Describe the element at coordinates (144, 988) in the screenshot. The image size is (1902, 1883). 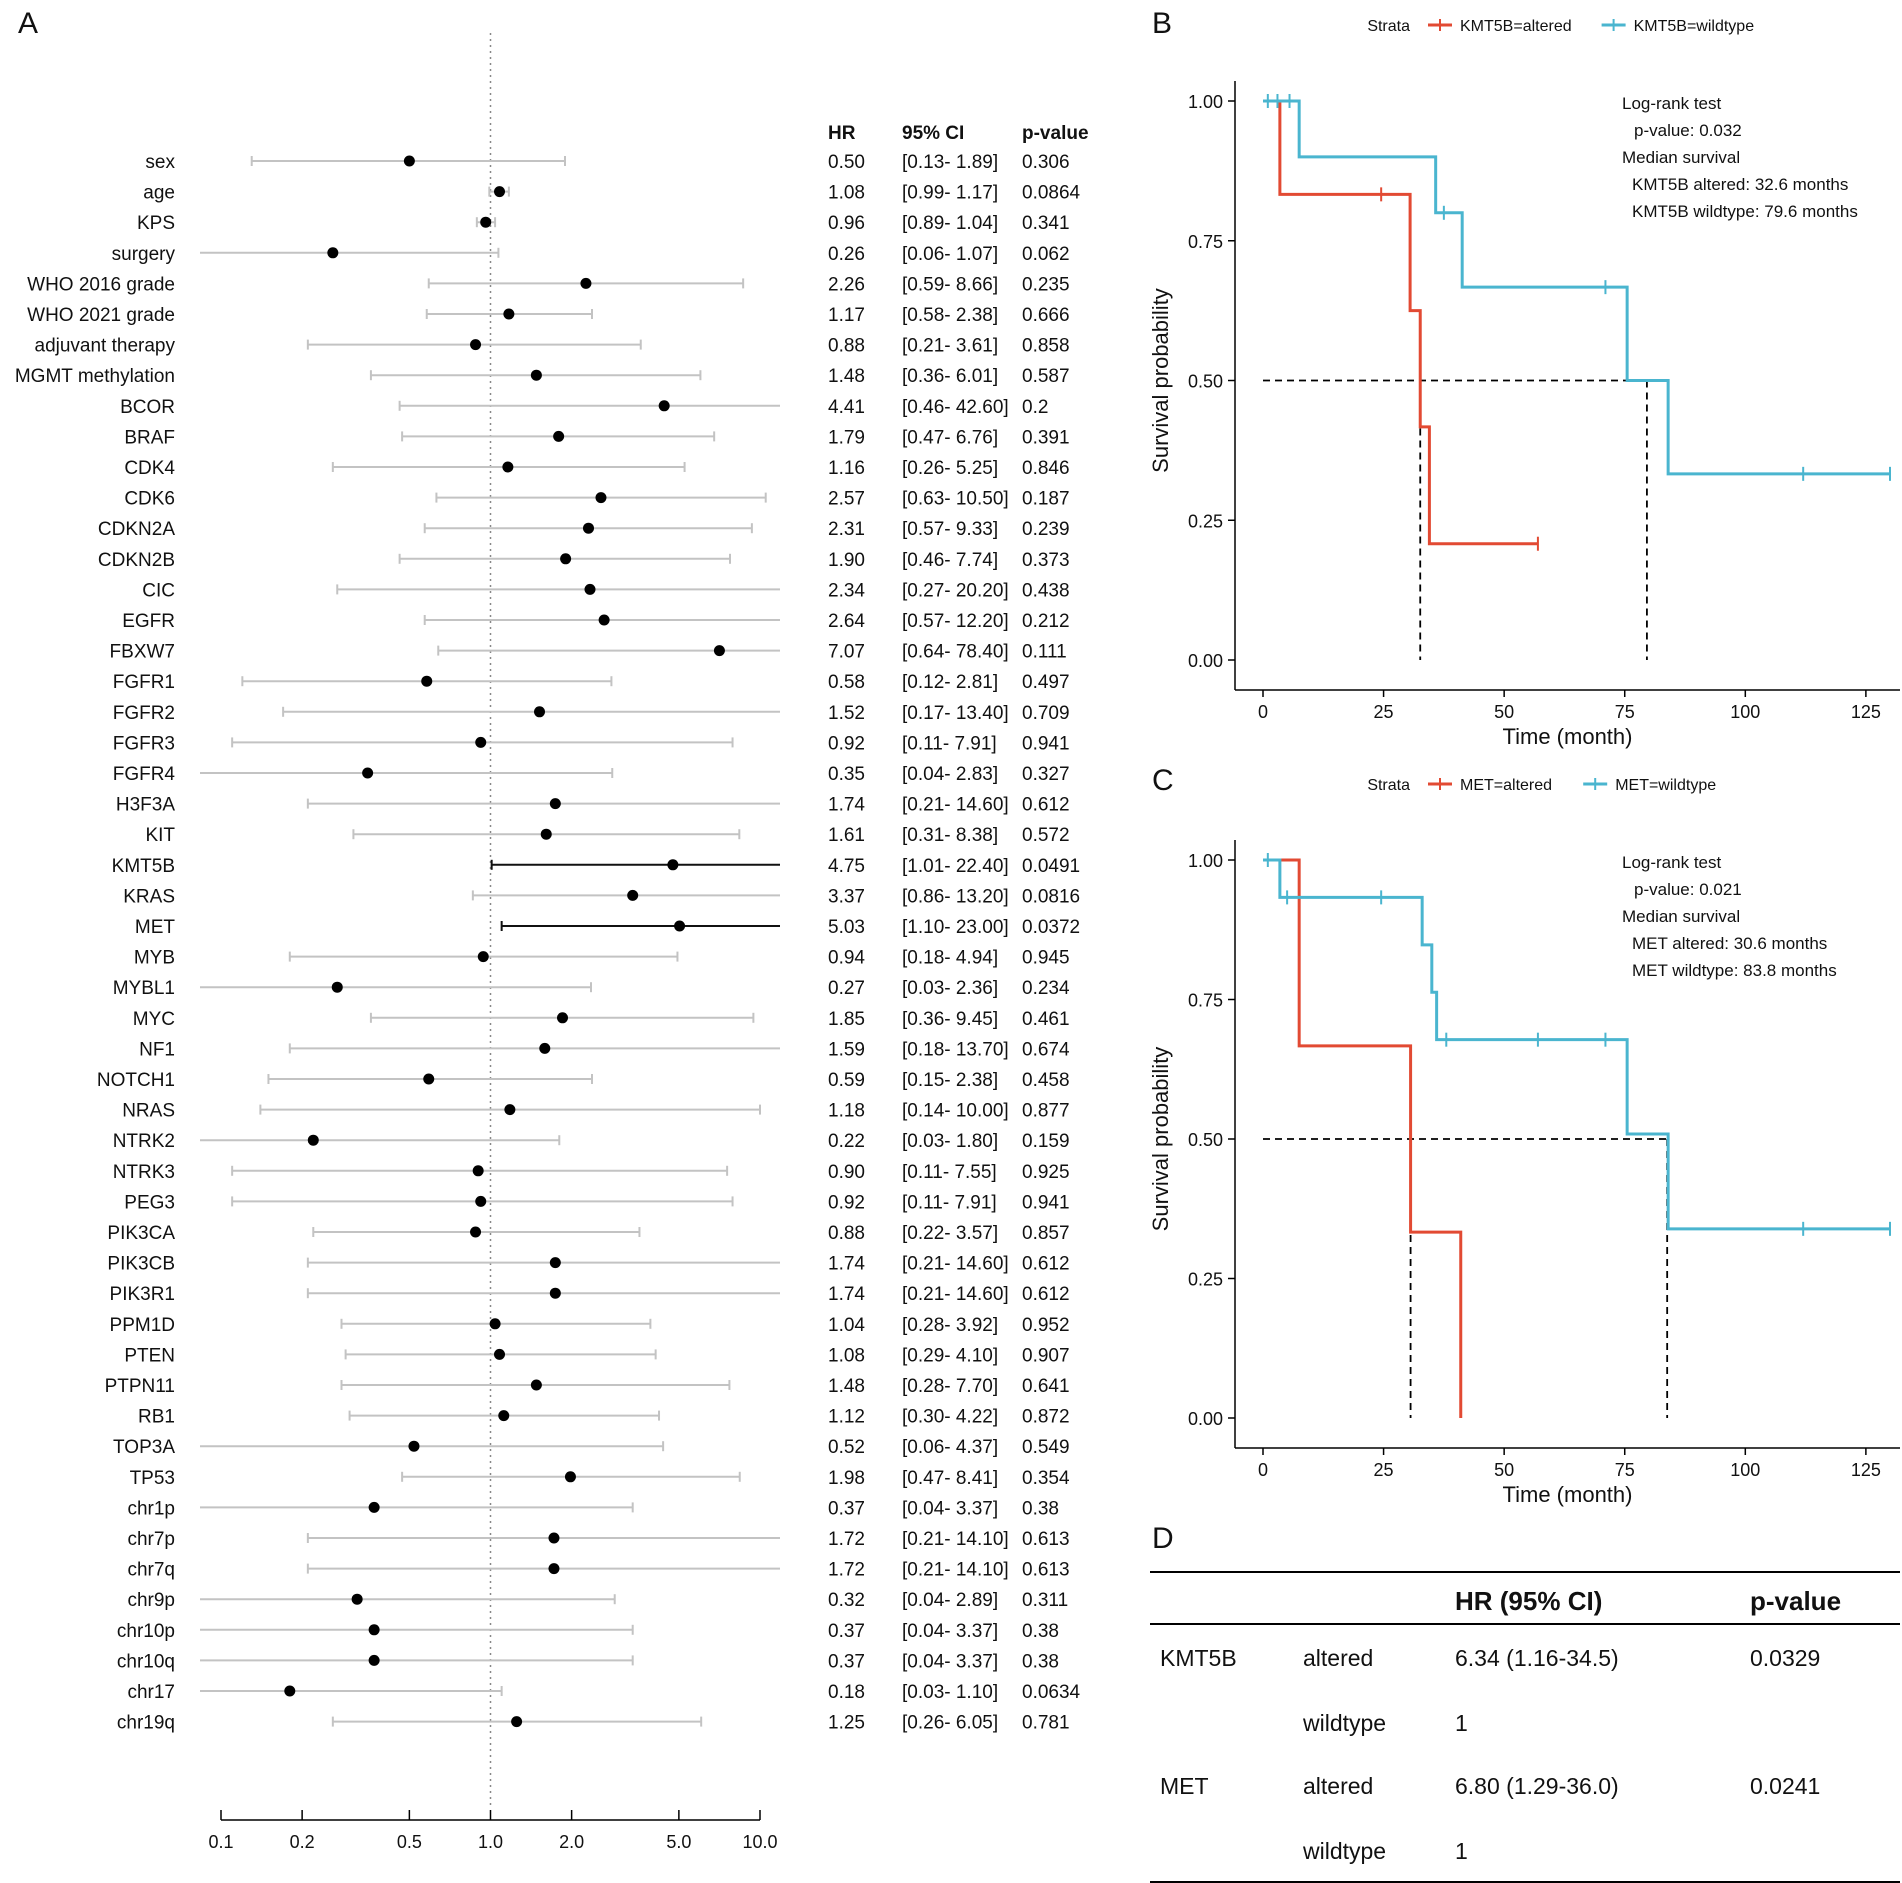
I see `forest-row-label: MYBL1` at that location.